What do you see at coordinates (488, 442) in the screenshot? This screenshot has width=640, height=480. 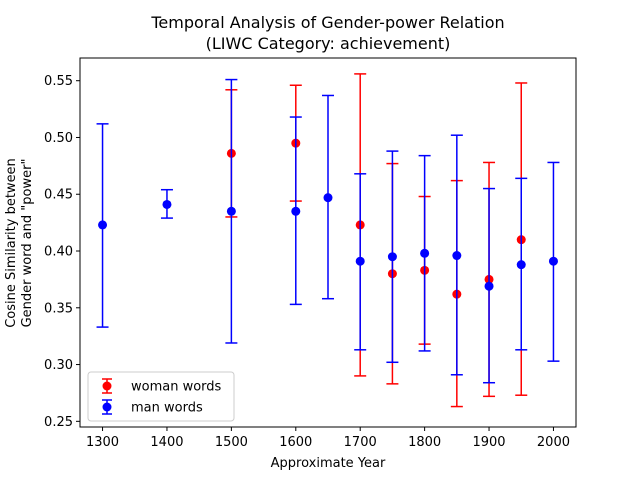 I see `x-tick-label: 1900` at bounding box center [488, 442].